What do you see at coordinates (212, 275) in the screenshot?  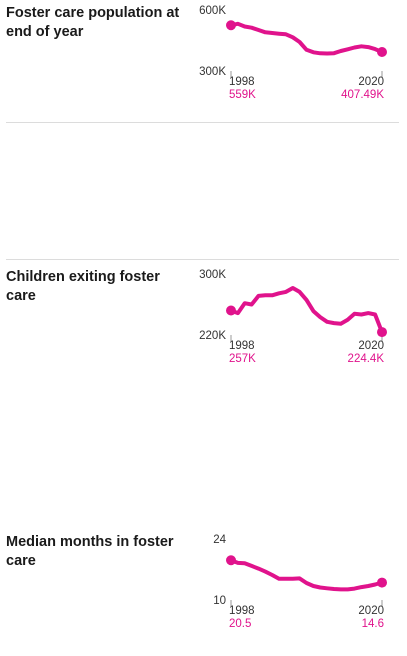 I see `y-tick-label-max: 300K` at bounding box center [212, 275].